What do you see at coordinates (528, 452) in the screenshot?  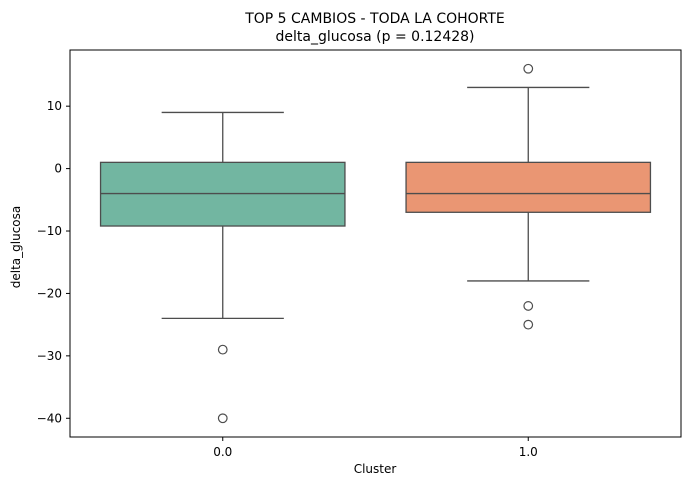 I see `x-tick-label: 1.0` at bounding box center [528, 452].